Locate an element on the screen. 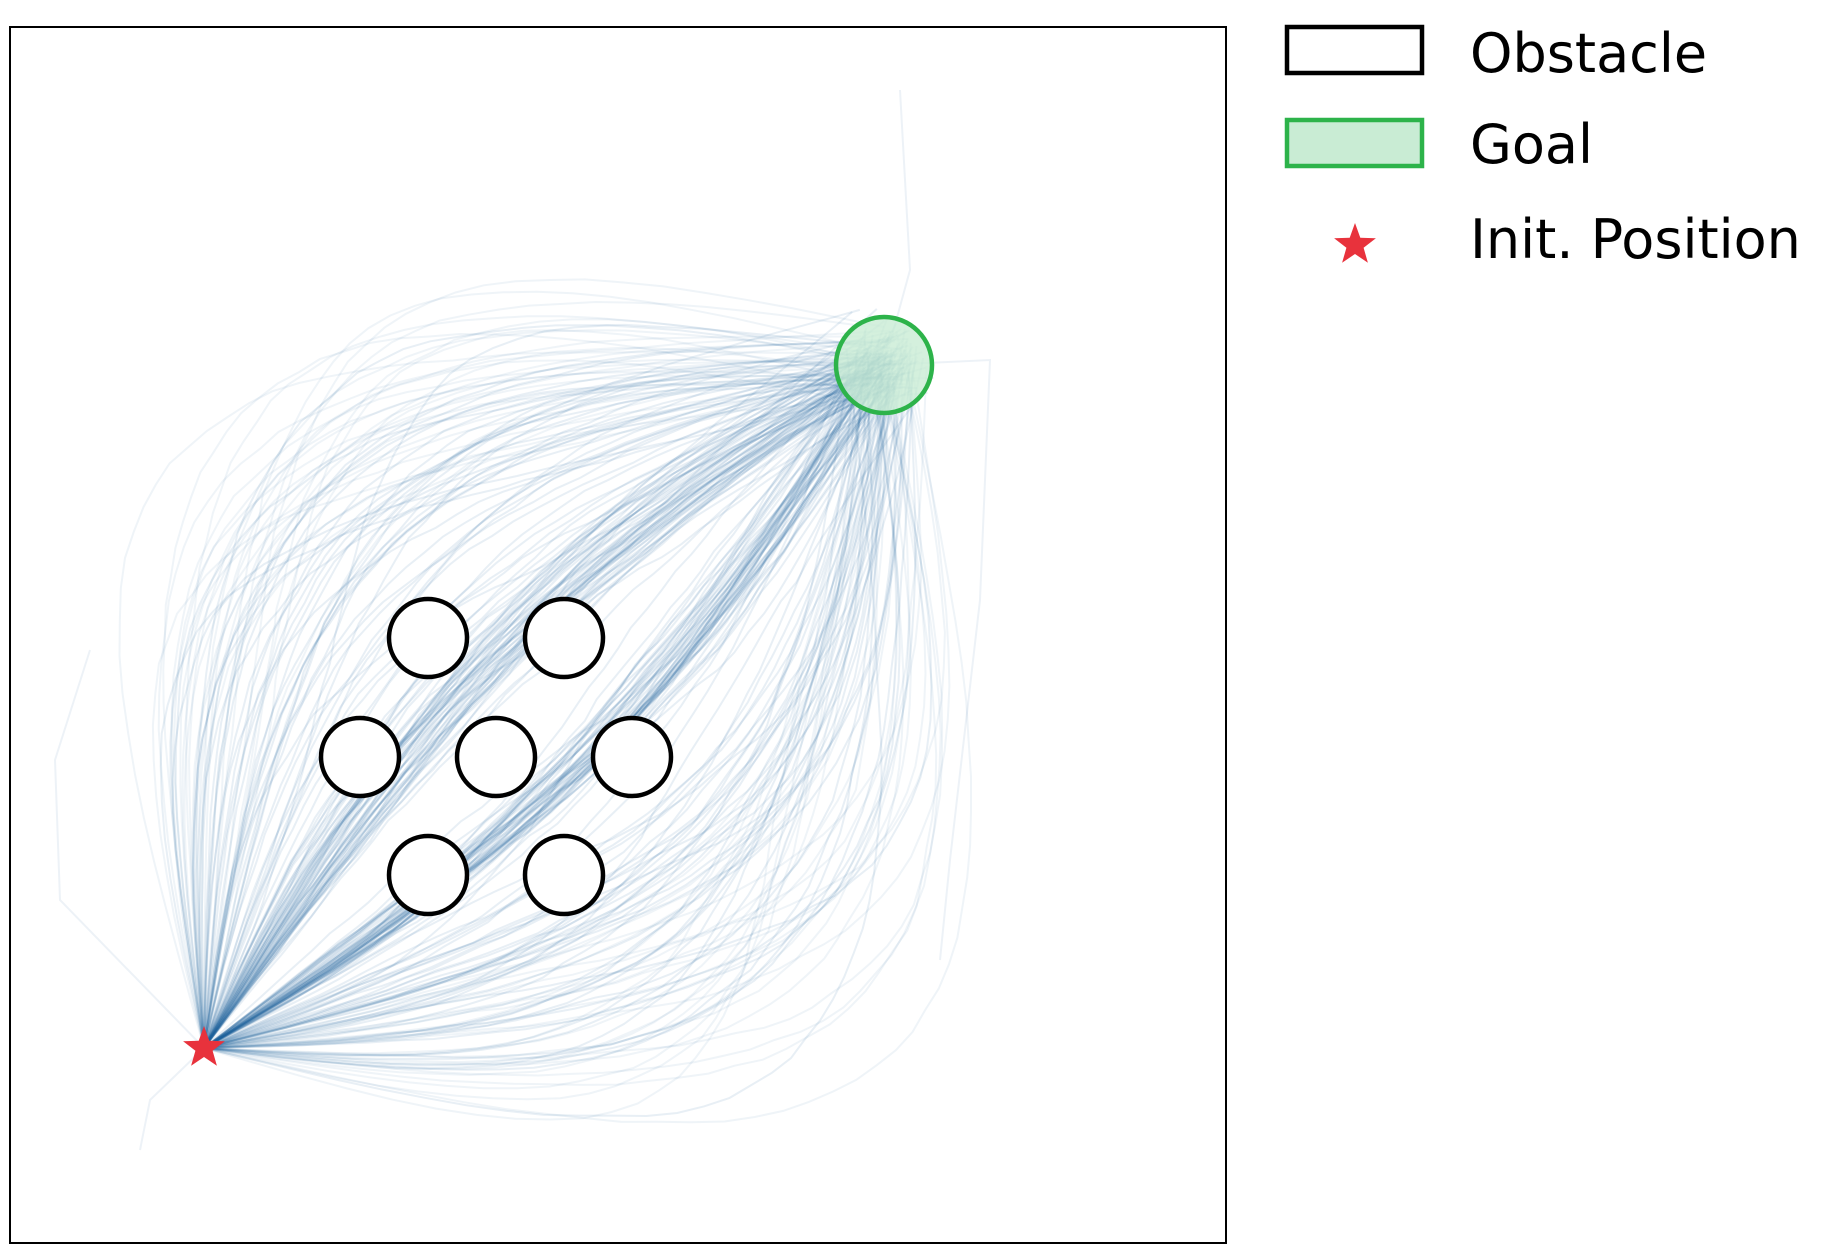 The image size is (1831, 1244). init-position-marker is located at coordinates (204, 1046).